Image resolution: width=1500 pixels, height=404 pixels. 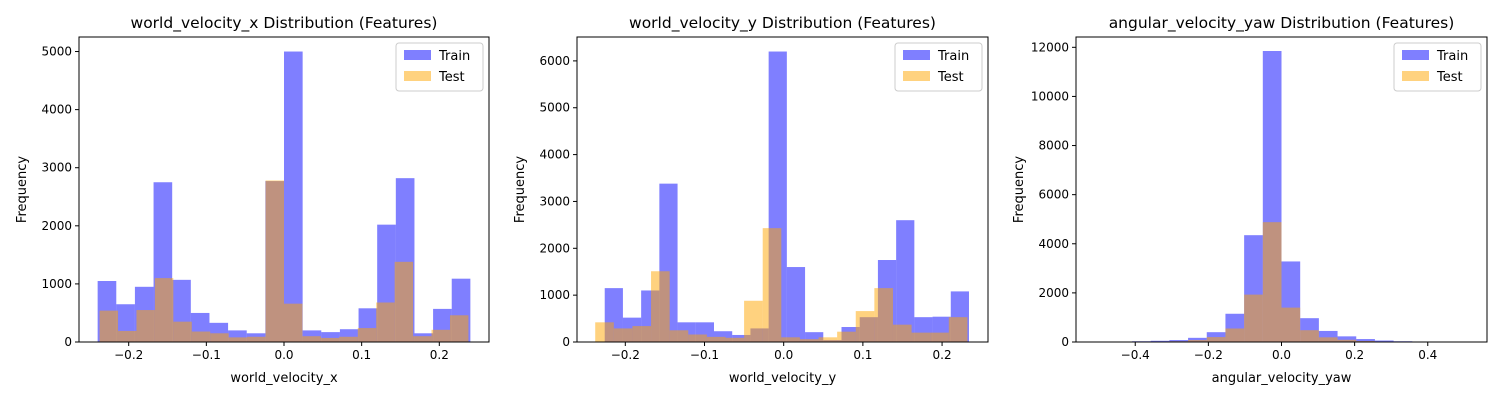 What do you see at coordinates (1354, 355) in the screenshot?
I see `x-tick-label: 0.2` at bounding box center [1354, 355].